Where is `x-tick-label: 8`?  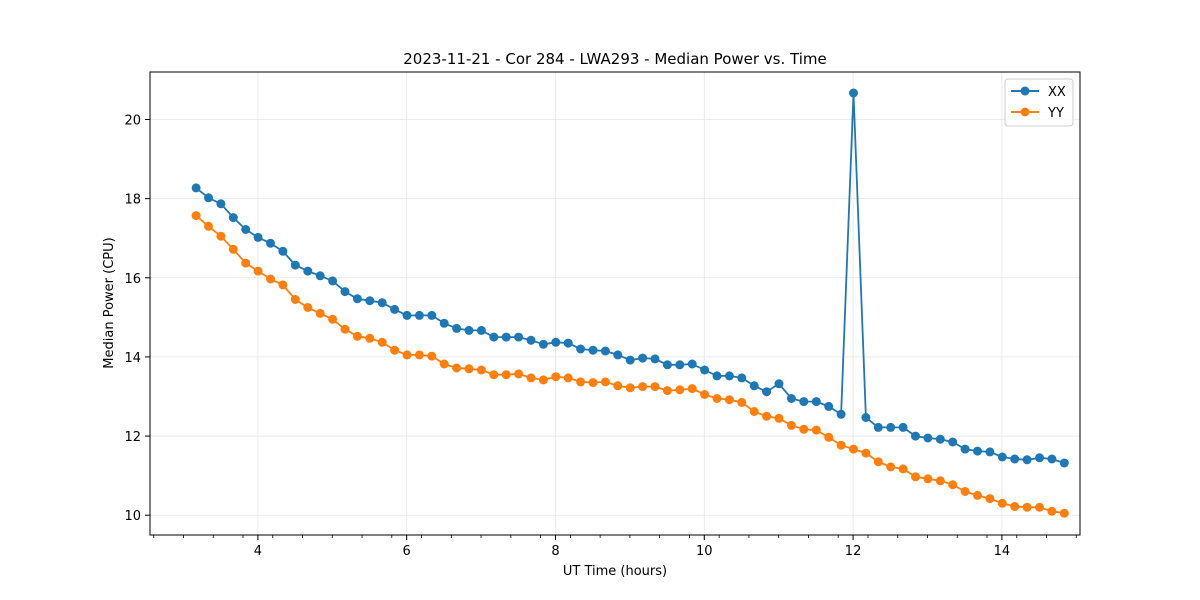
x-tick-label: 8 is located at coordinates (555, 551).